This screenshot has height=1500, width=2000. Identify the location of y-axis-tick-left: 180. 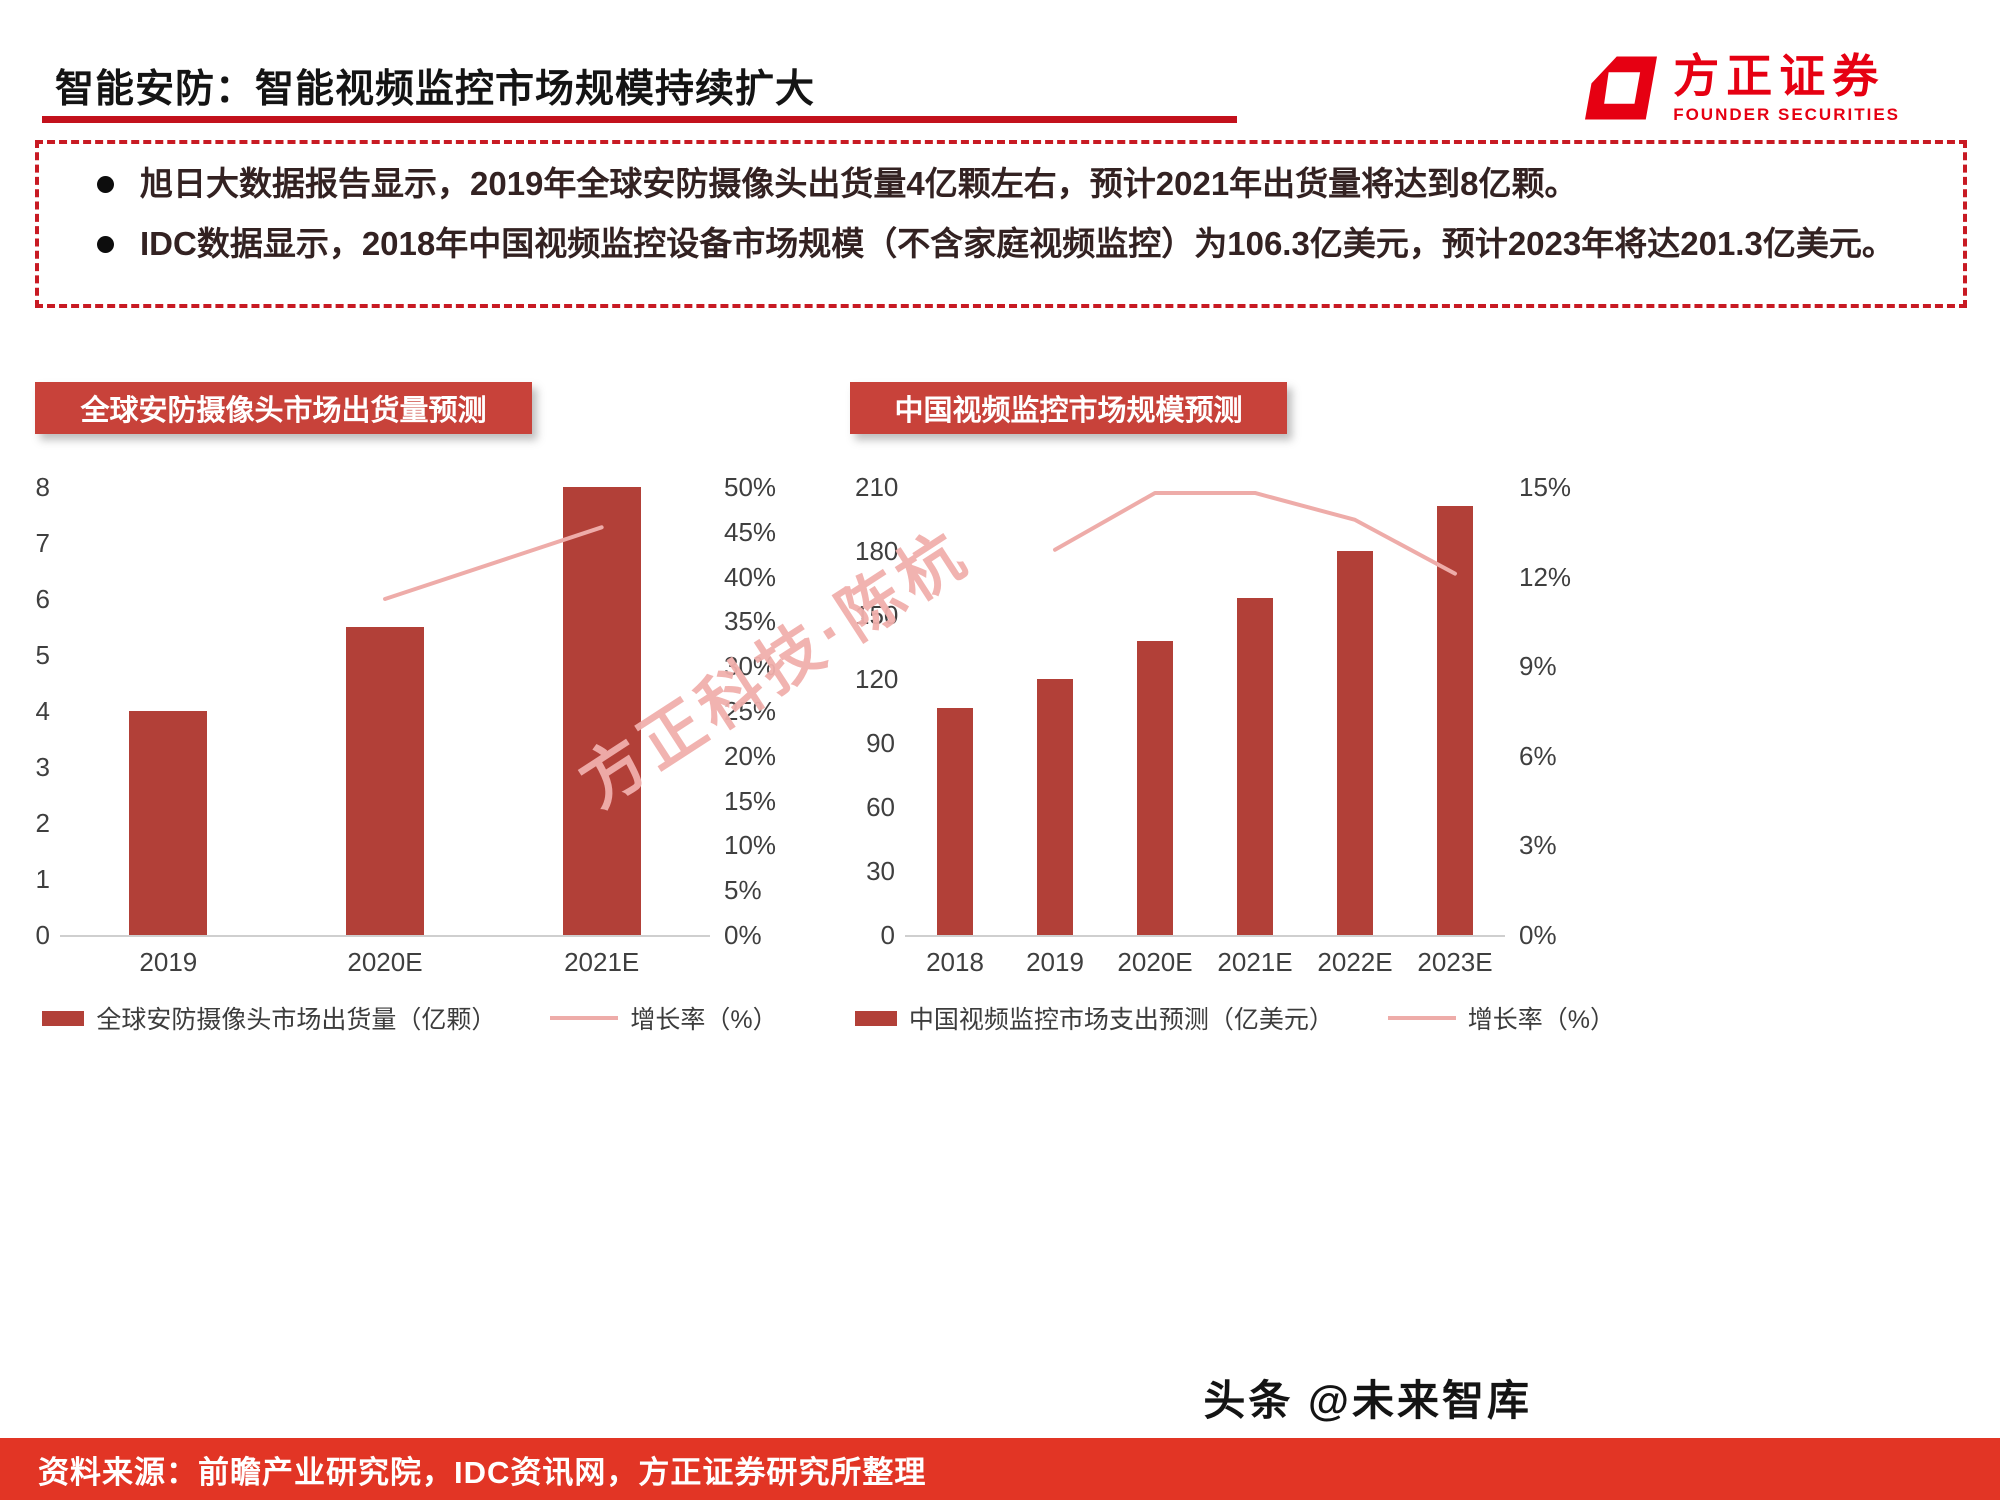
(877, 551).